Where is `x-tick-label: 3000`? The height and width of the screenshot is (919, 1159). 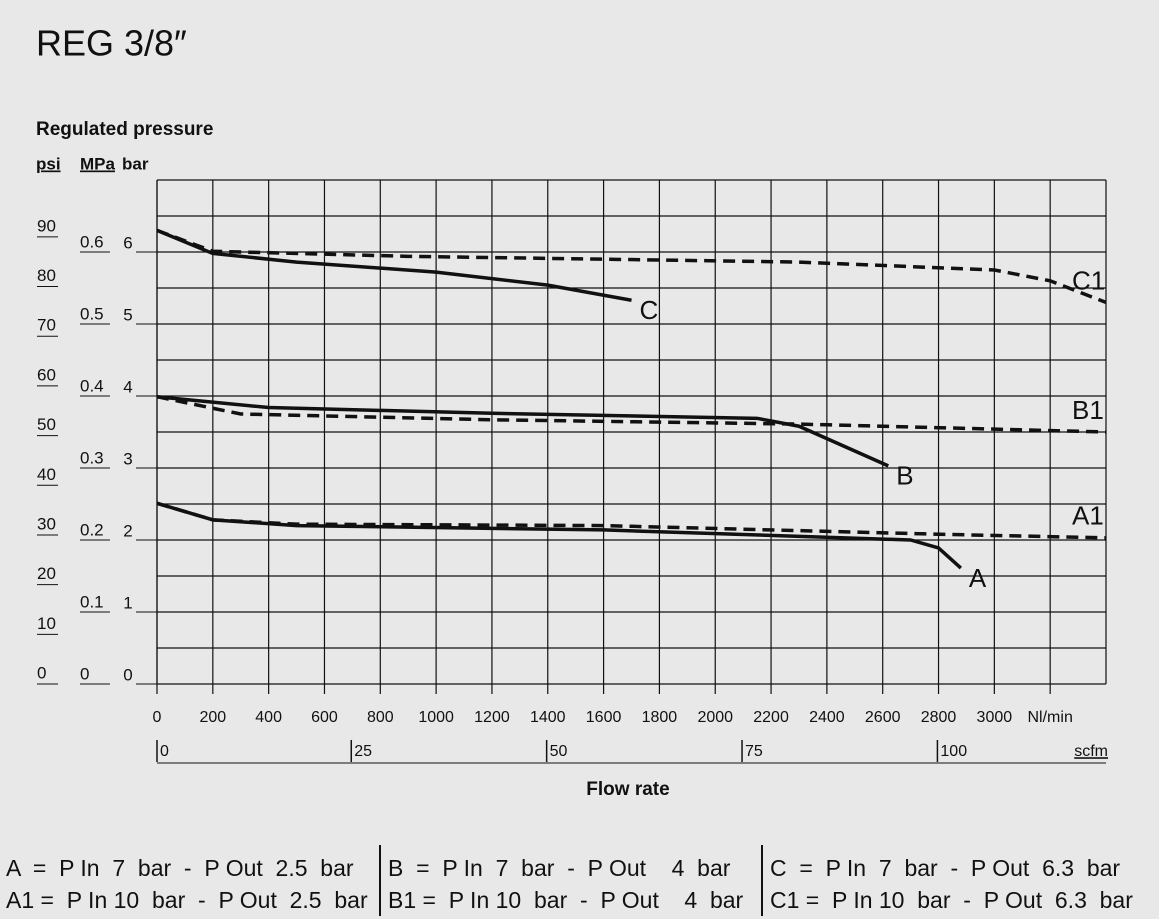 x-tick-label: 3000 is located at coordinates (995, 717).